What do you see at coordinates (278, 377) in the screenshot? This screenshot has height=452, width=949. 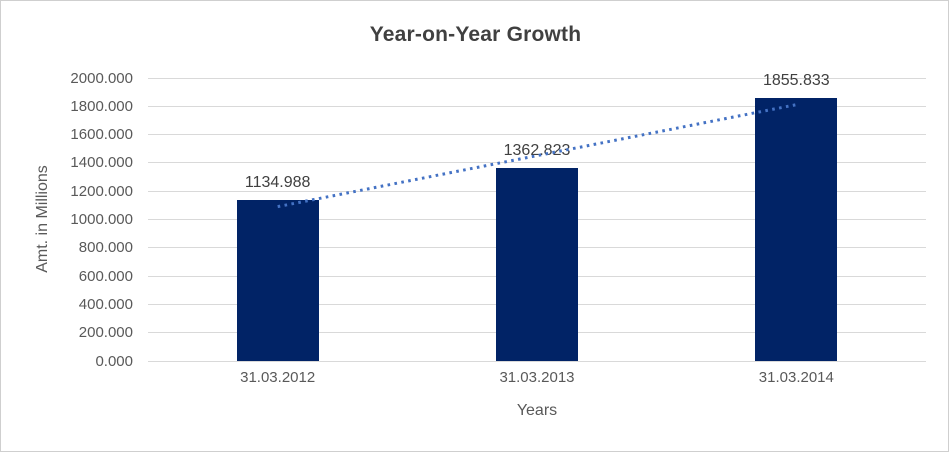 I see `x-tick-label: 31.03.2012` at bounding box center [278, 377].